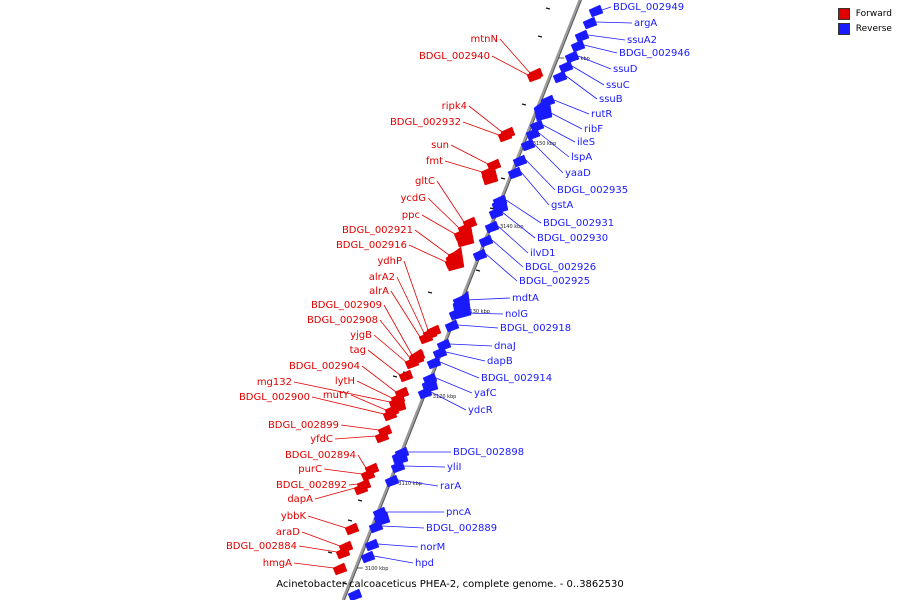  I want to click on tick-label: 3140 kbp, so click(512, 227).